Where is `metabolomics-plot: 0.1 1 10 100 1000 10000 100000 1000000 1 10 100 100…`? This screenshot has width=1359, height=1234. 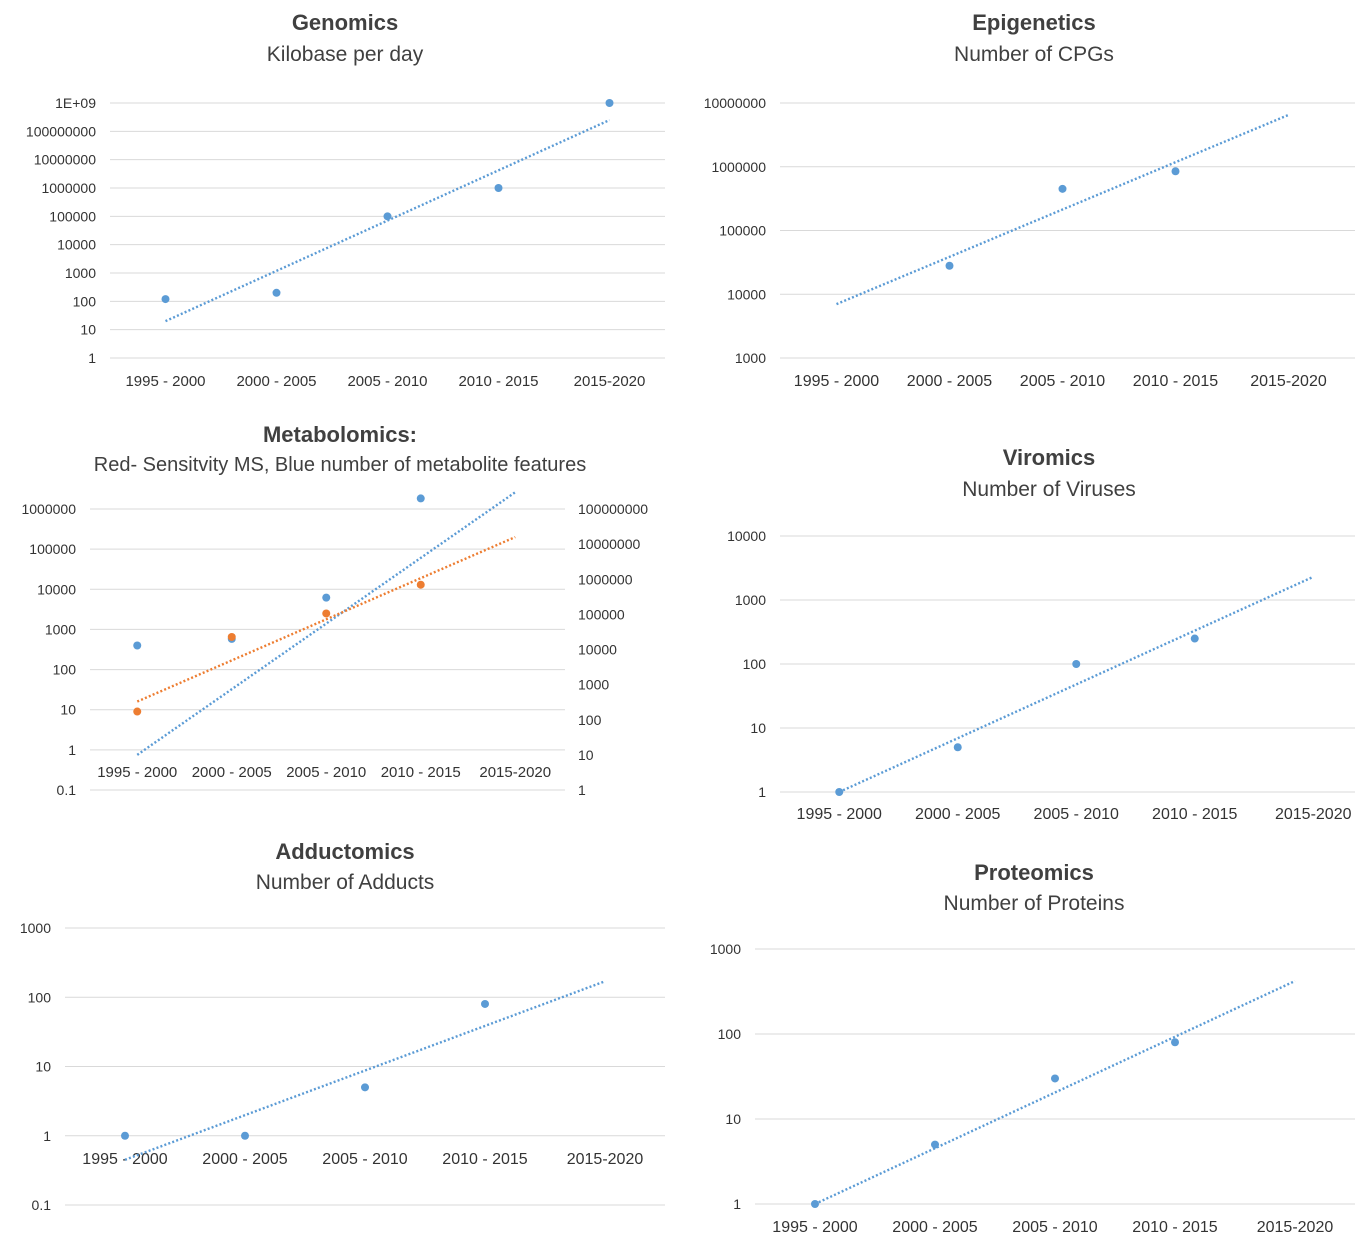 metabolomics-plot: 0.1 1 10 100 1000 10000 100000 1000000 1 10 100 100… is located at coordinates (334, 644).